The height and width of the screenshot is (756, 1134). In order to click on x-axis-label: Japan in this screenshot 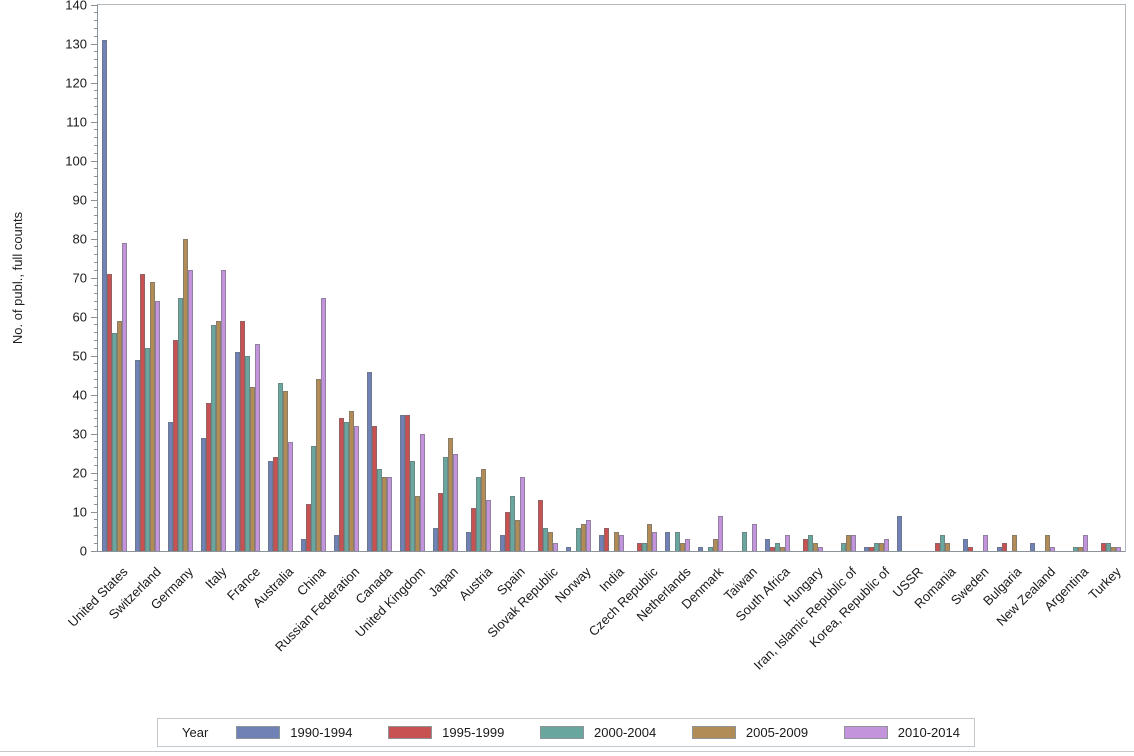, I will do `click(443, 582)`.